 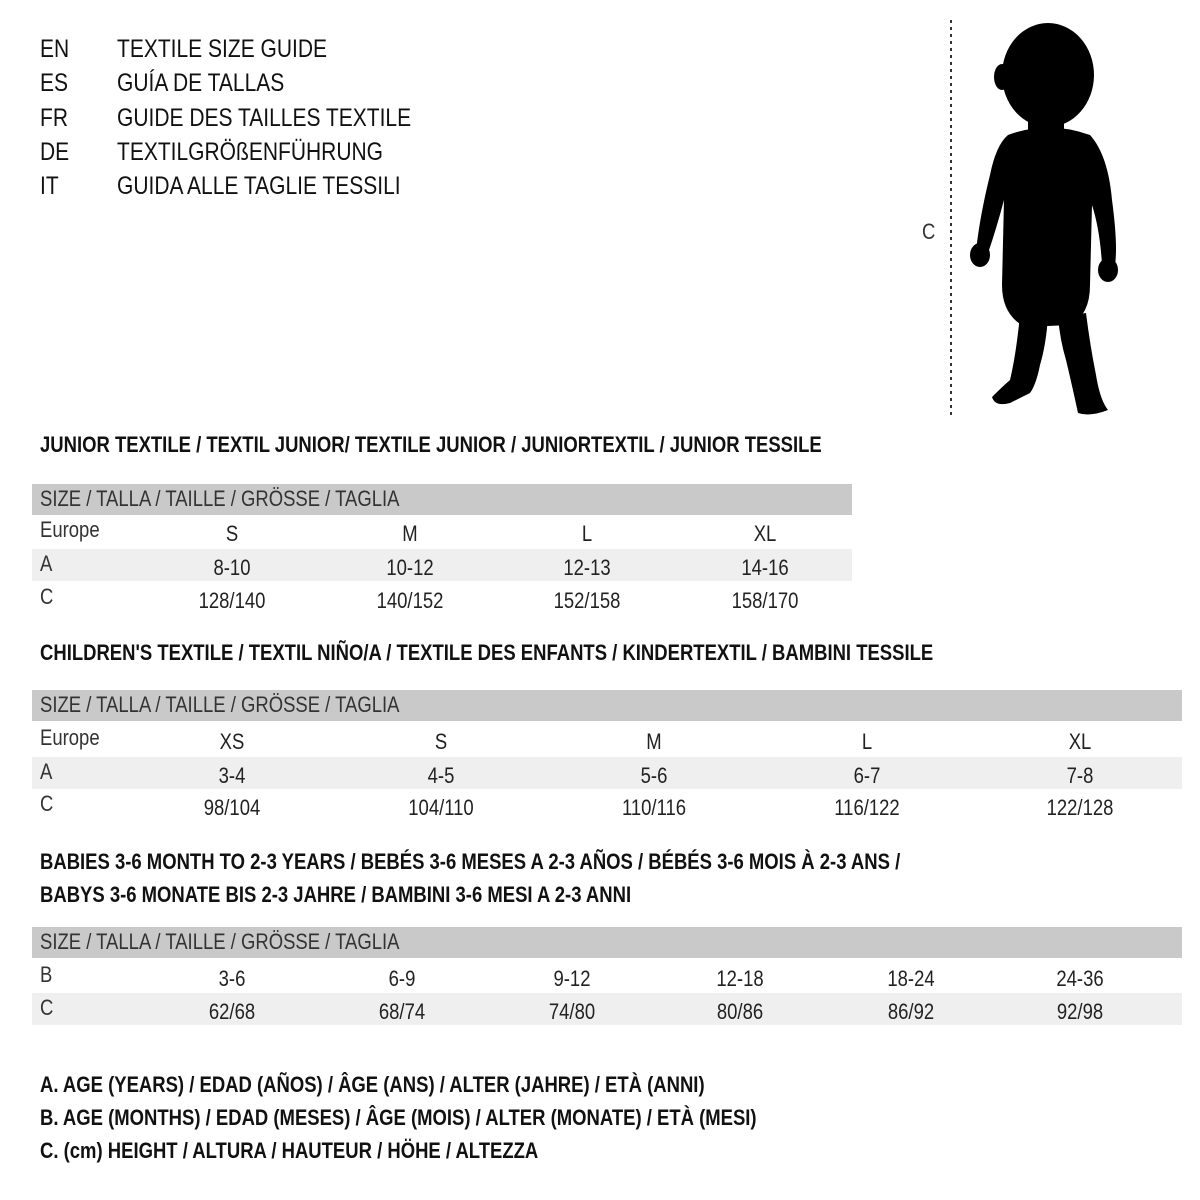 What do you see at coordinates (654, 775) in the screenshot?
I see `table-cell: 5-6` at bounding box center [654, 775].